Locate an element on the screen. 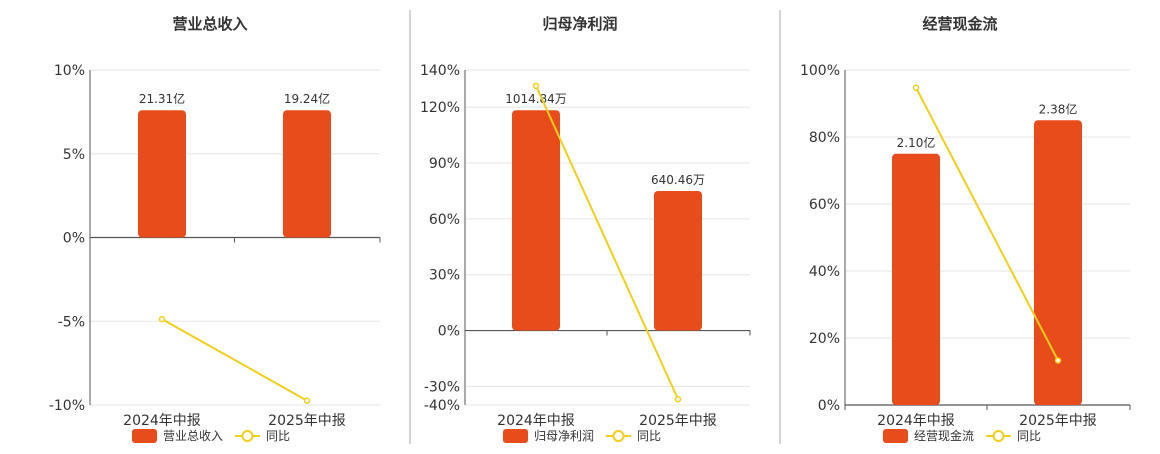  chart-title: 营业总收入 is located at coordinates (209, 24).